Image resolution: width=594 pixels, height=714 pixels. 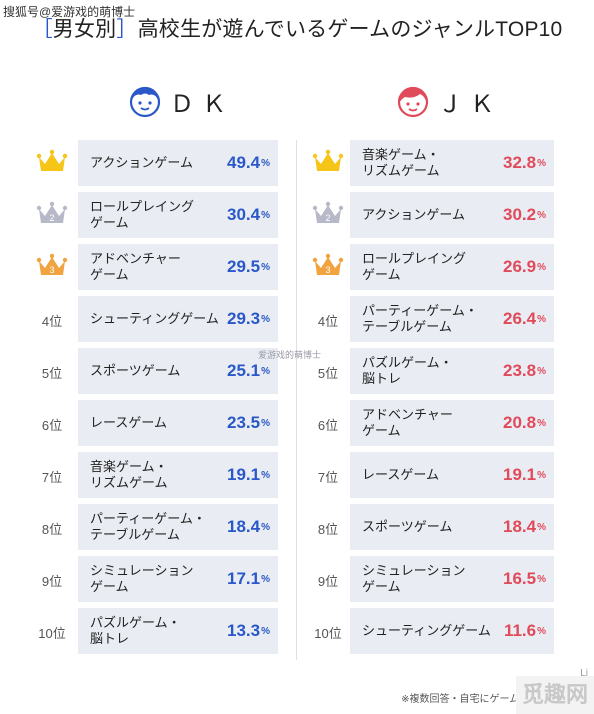 What do you see at coordinates (328, 581) in the screenshot?
I see `jk-rank-9: 9位` at bounding box center [328, 581].